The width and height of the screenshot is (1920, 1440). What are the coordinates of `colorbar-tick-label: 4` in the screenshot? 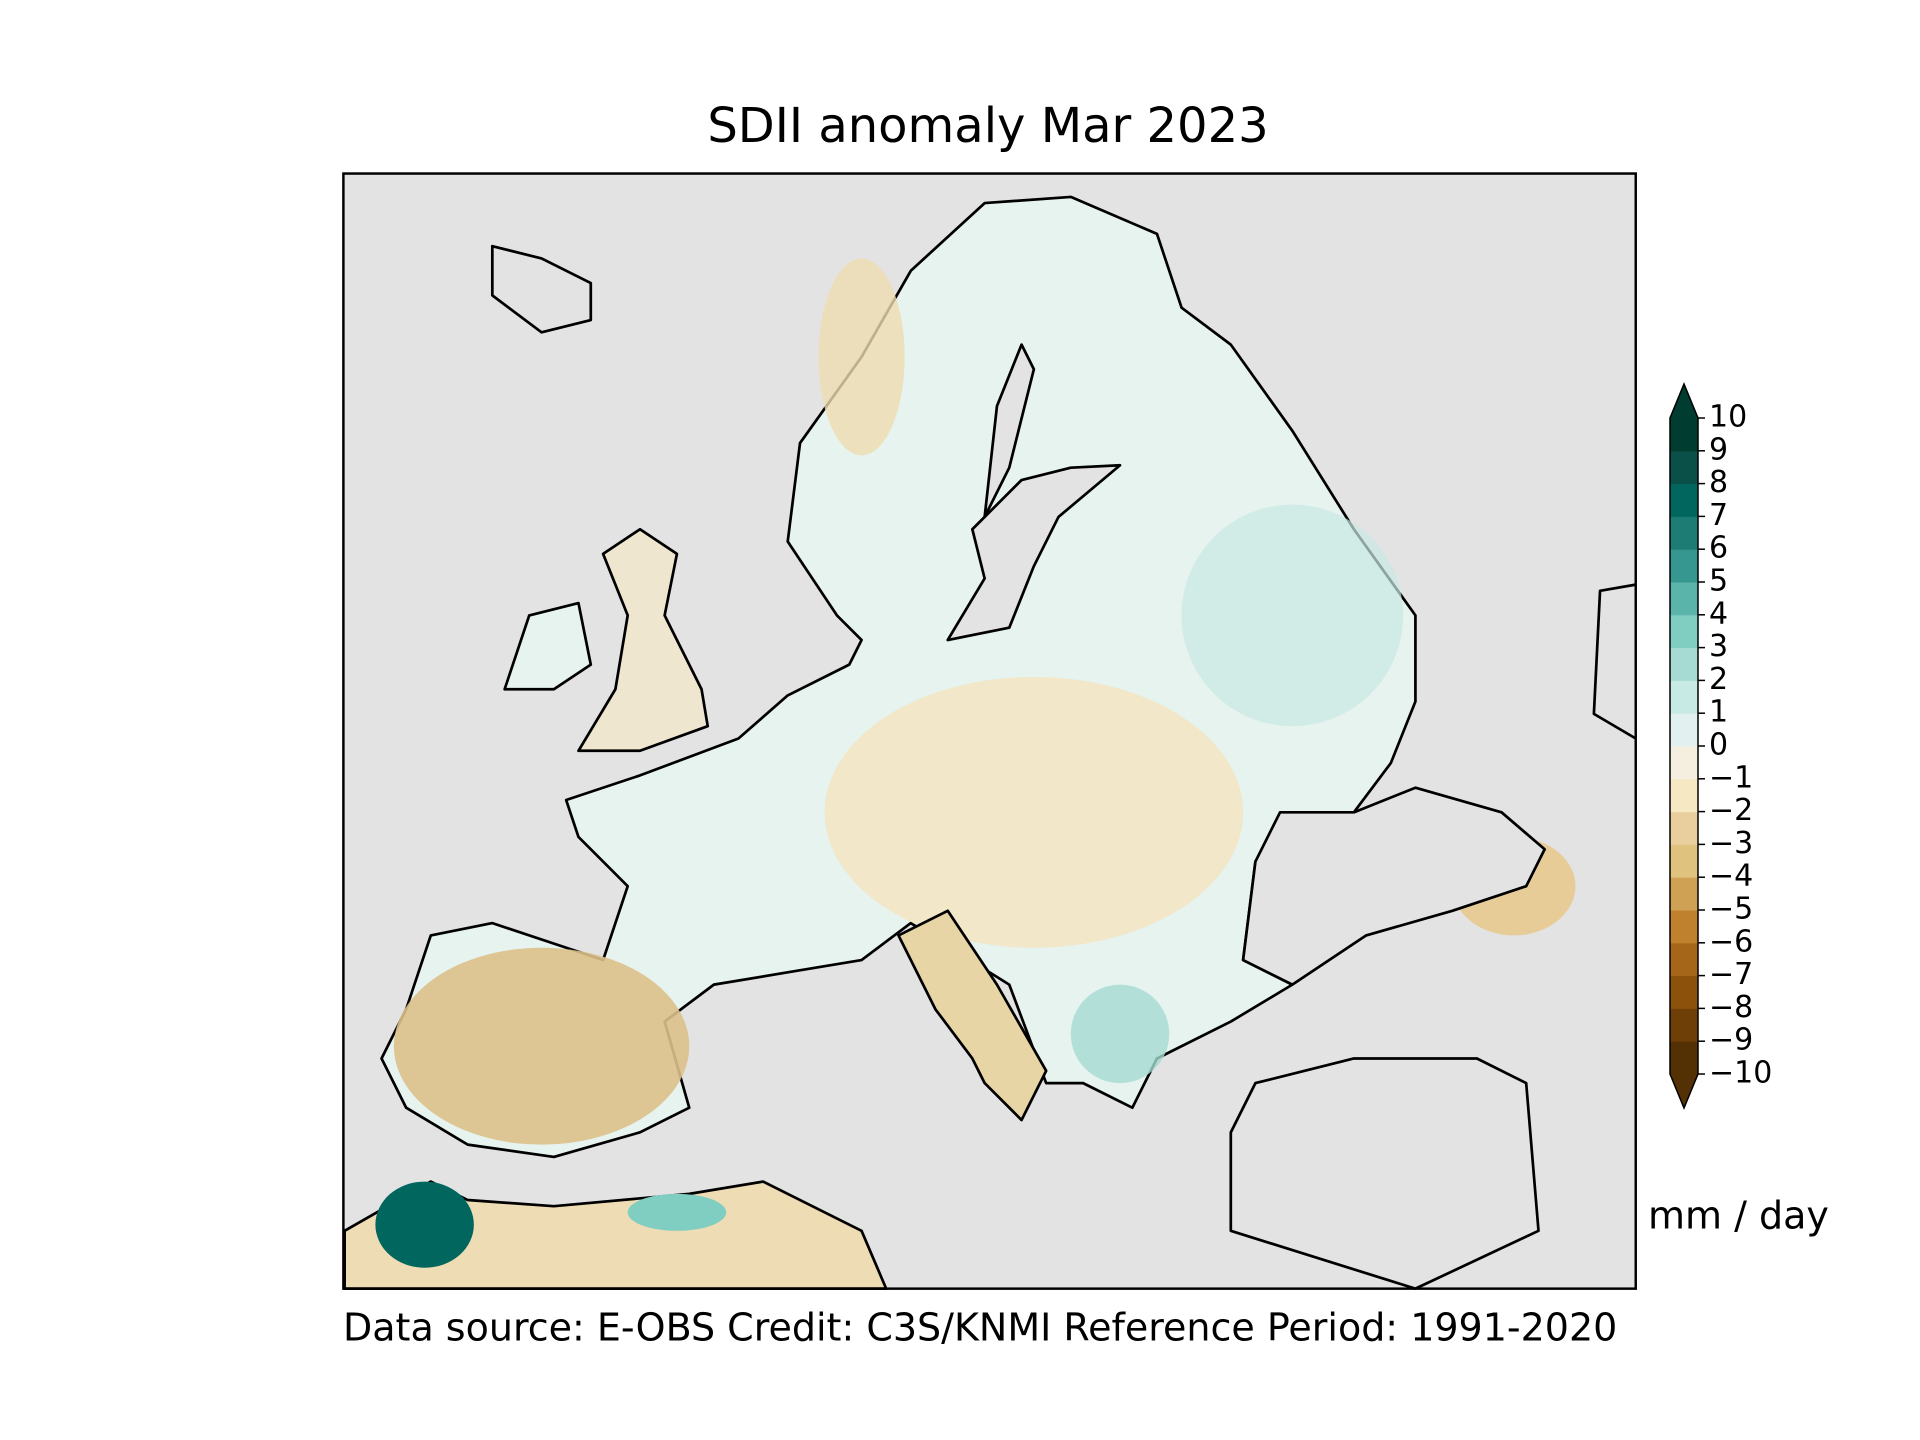 It's located at (1718, 613).